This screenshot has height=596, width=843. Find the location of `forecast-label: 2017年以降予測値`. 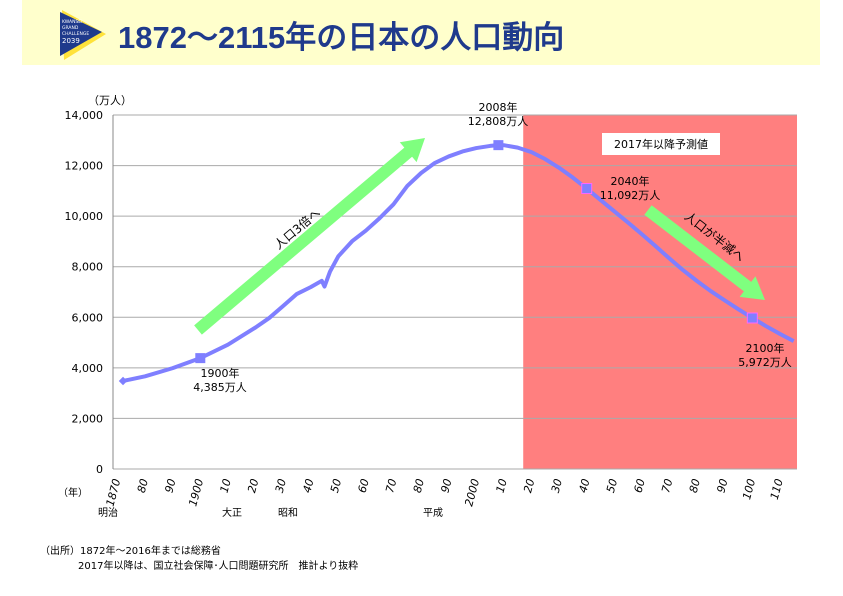

forecast-label: 2017年以降予測値 is located at coordinates (661, 144).